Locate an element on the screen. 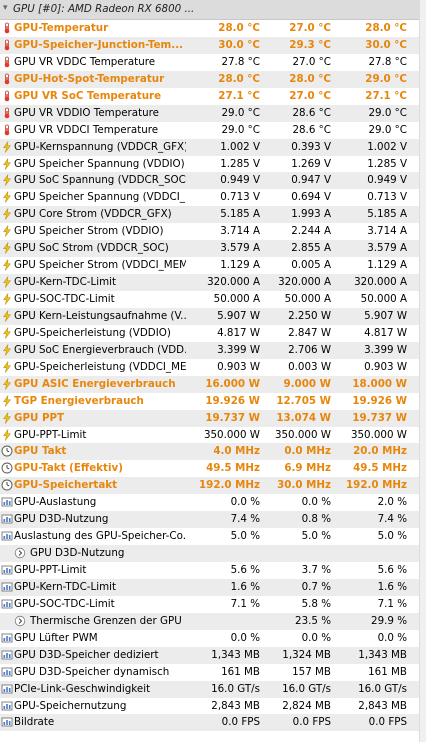  min-value: 16.0 GT/s is located at coordinates (306, 688).